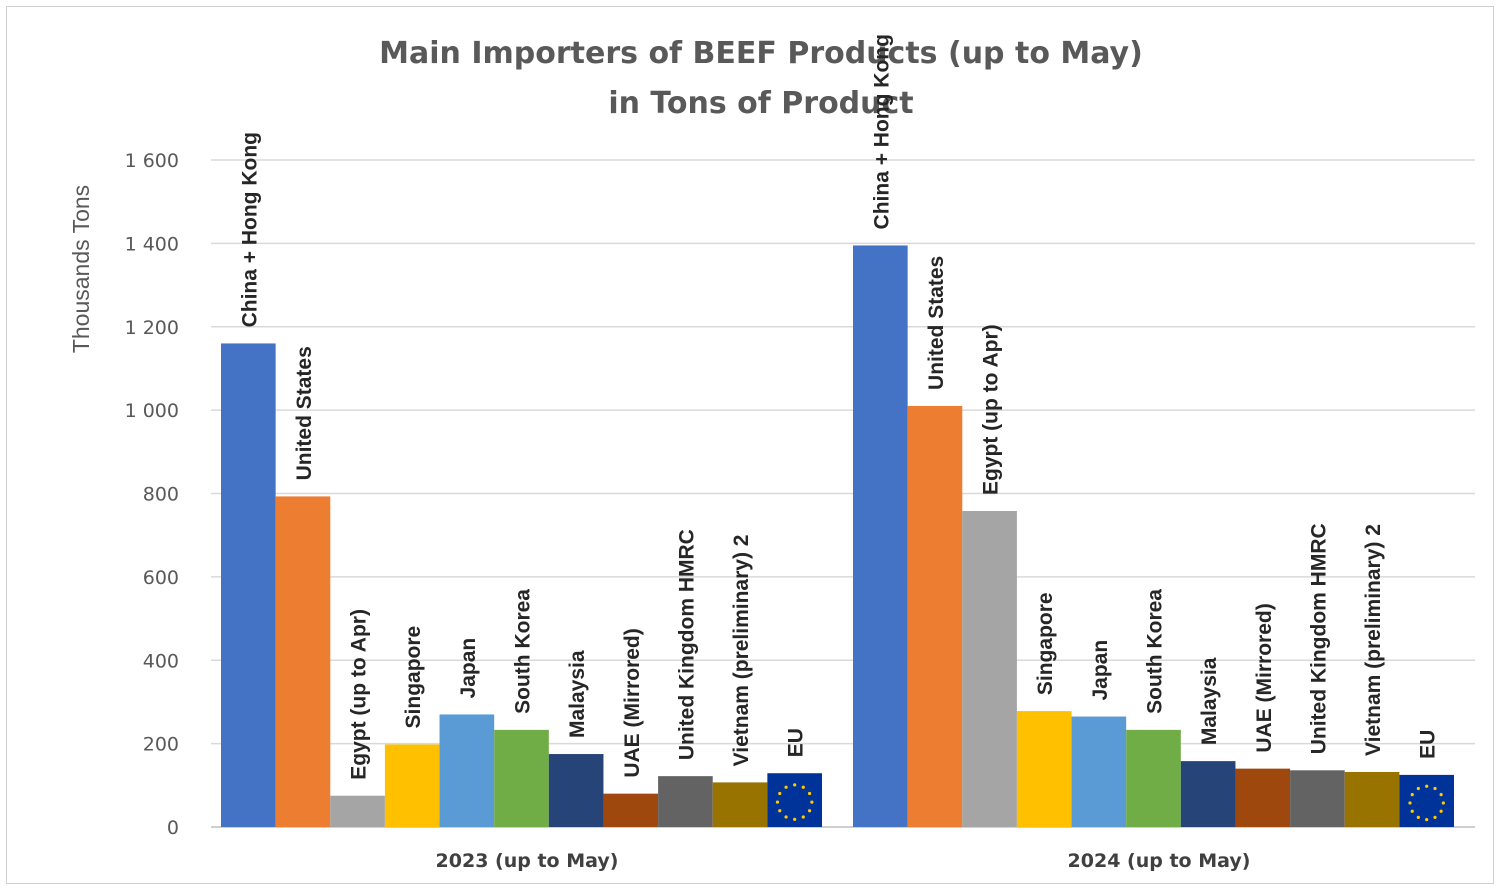  What do you see at coordinates (81, 269) in the screenshot?
I see `y-axis-label: Thousands Tons` at bounding box center [81, 269].